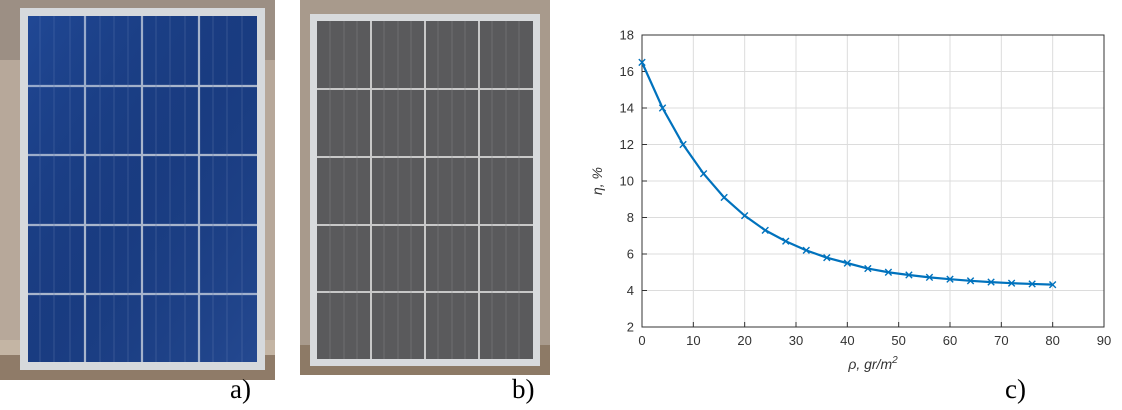  What do you see at coordinates (627, 71) in the screenshot?
I see `y-tick-label: 16` at bounding box center [627, 71].